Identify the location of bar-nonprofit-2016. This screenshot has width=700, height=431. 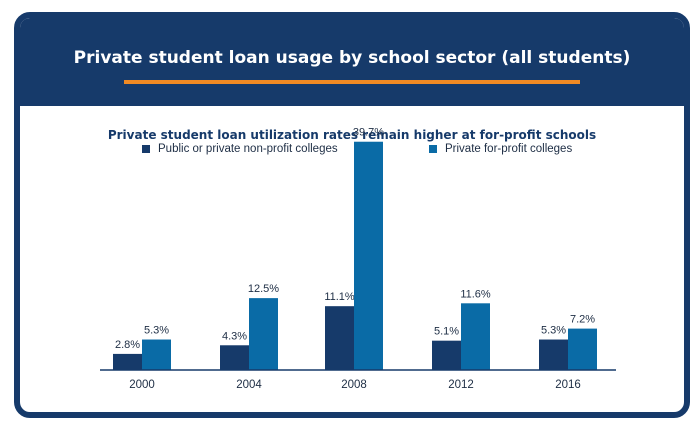
(553, 354).